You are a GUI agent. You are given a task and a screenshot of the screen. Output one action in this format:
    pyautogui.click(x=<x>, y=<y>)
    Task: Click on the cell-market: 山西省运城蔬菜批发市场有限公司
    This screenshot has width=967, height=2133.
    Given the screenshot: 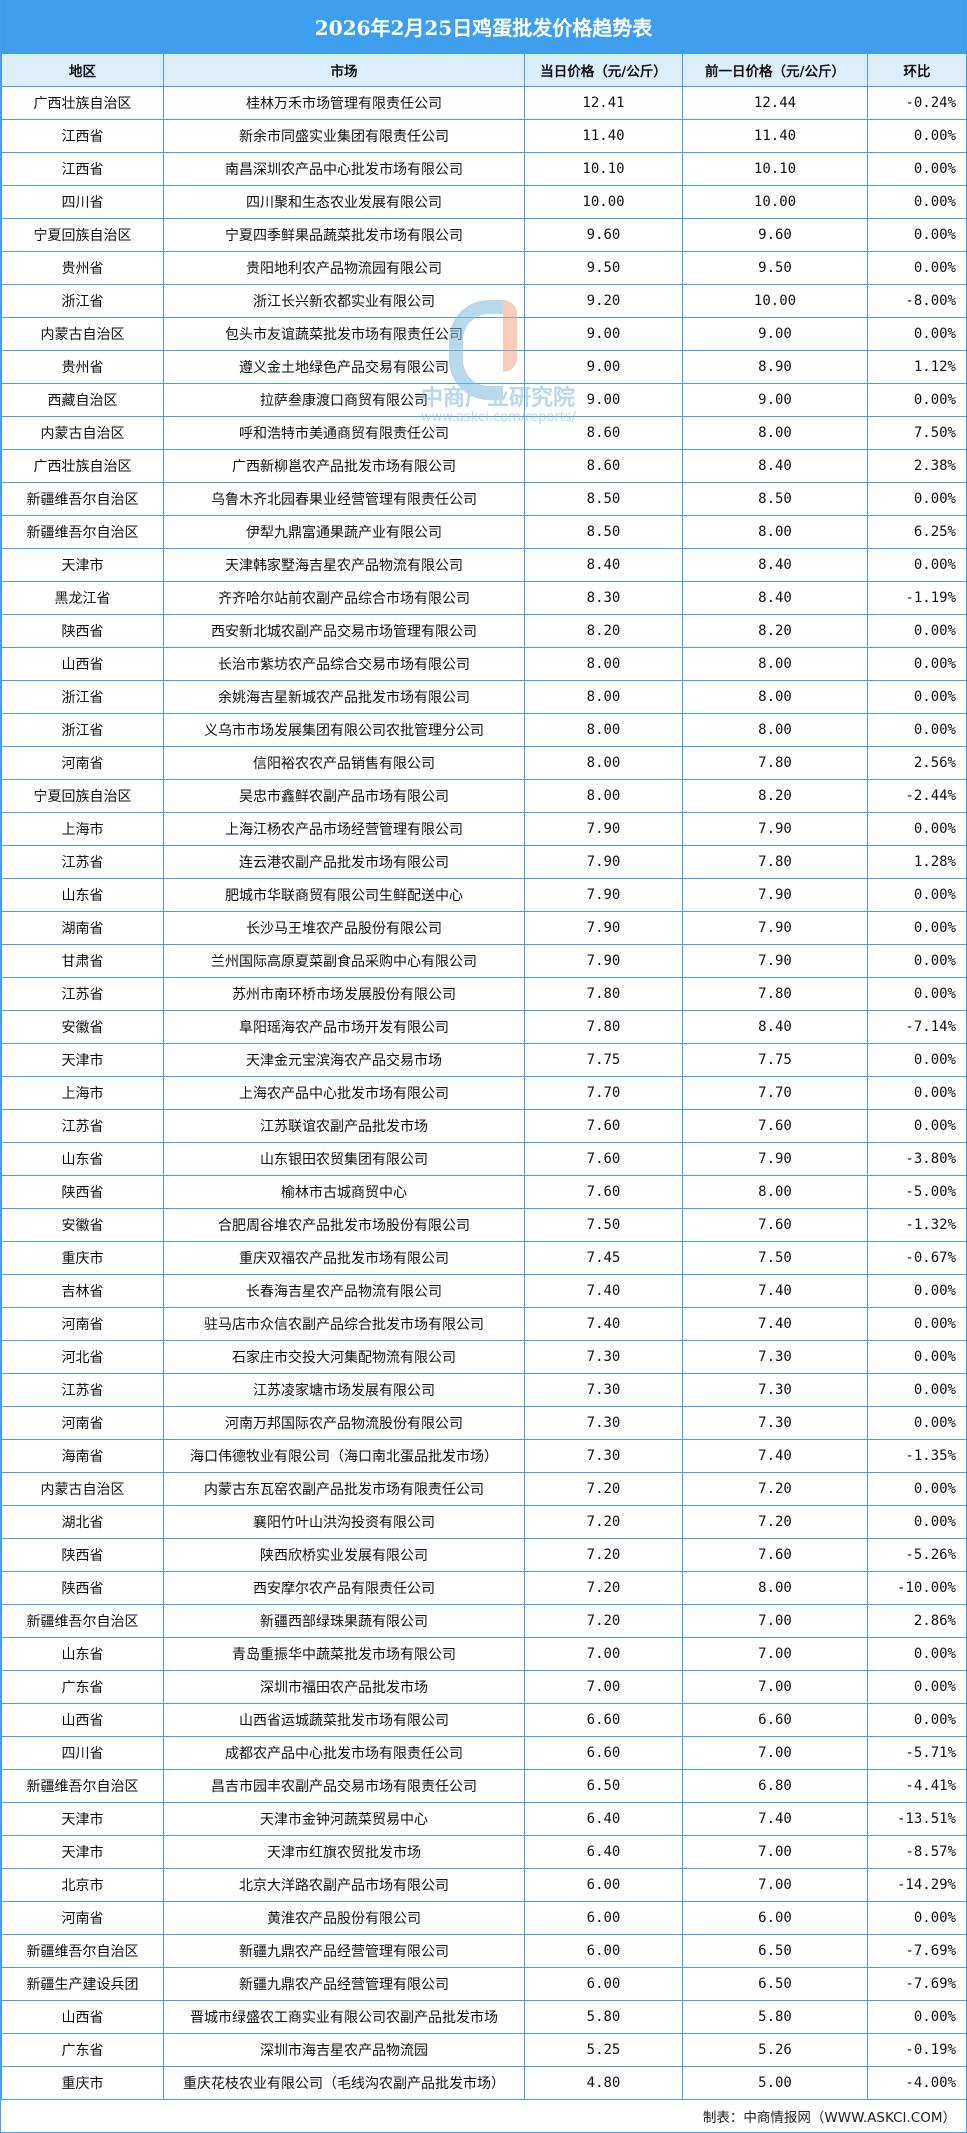 What is the action you would take?
    pyautogui.click(x=344, y=1720)
    